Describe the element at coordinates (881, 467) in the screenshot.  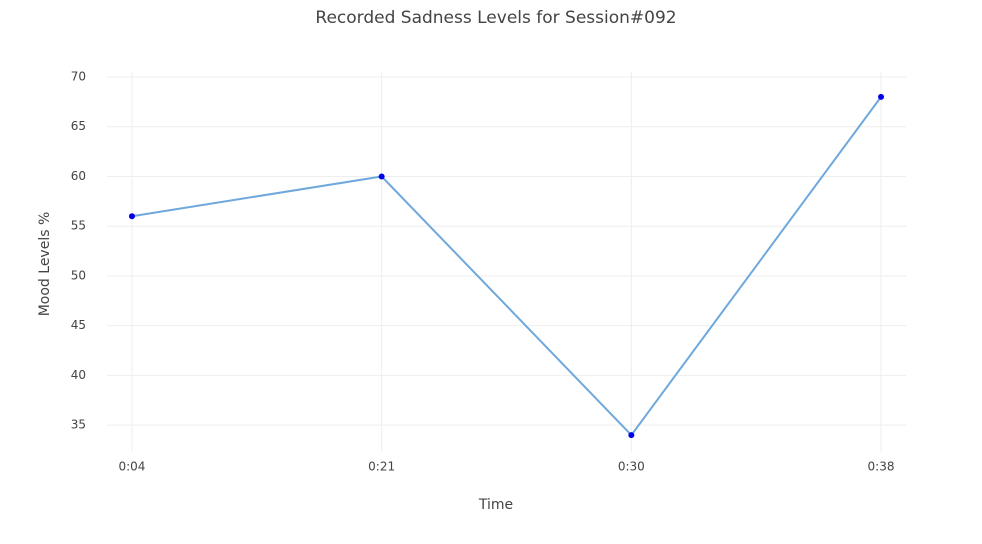
I see `x-tick-label: 0:38` at that location.